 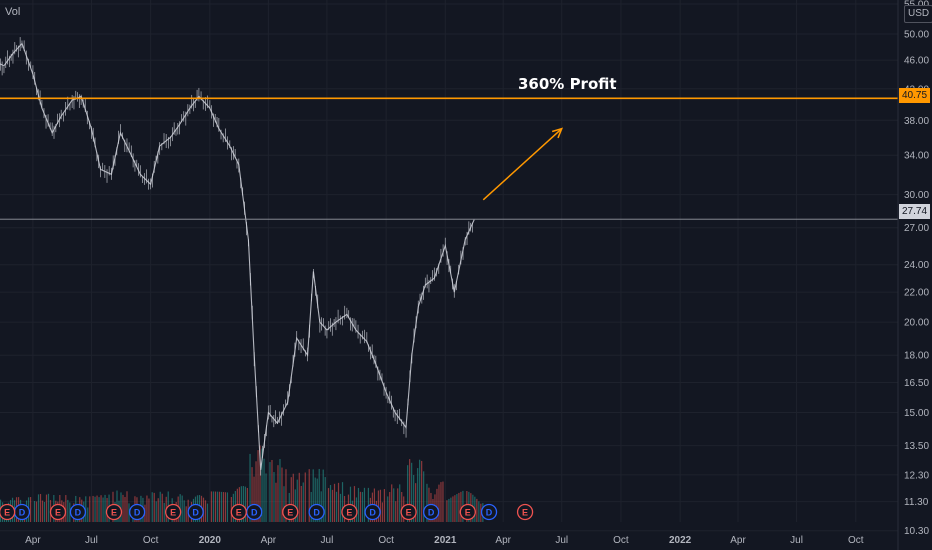 What do you see at coordinates (916, 383) in the screenshot?
I see `y-tick-label: 16.50` at bounding box center [916, 383].